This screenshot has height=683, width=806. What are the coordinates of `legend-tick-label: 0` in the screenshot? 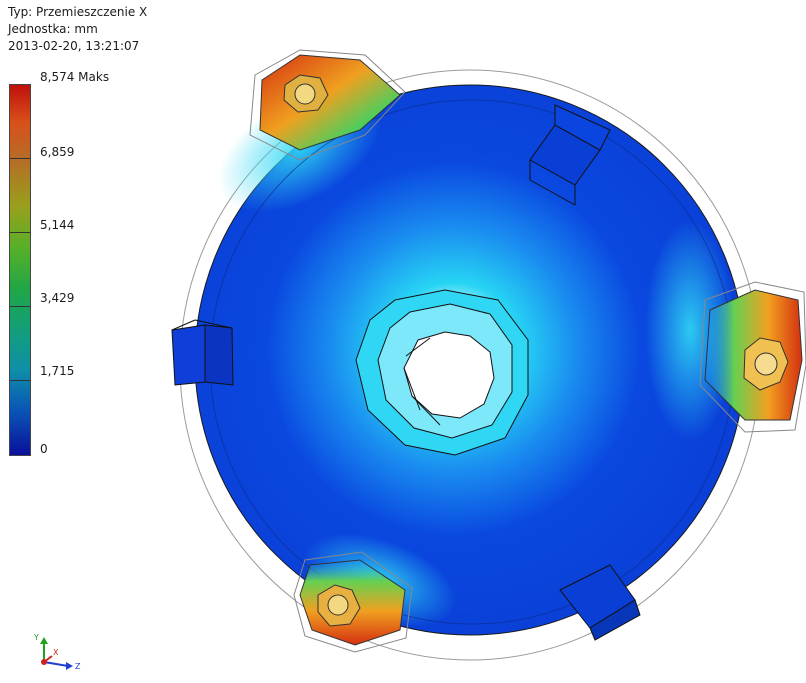 It's located at (44, 449).